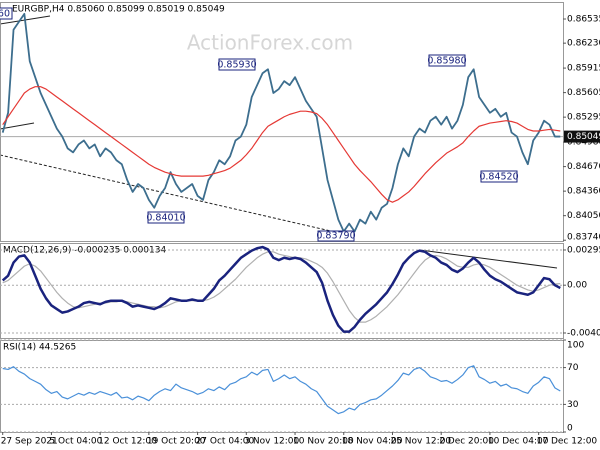  Describe the element at coordinates (281, 390) in the screenshot. I see `series-line` at that location.